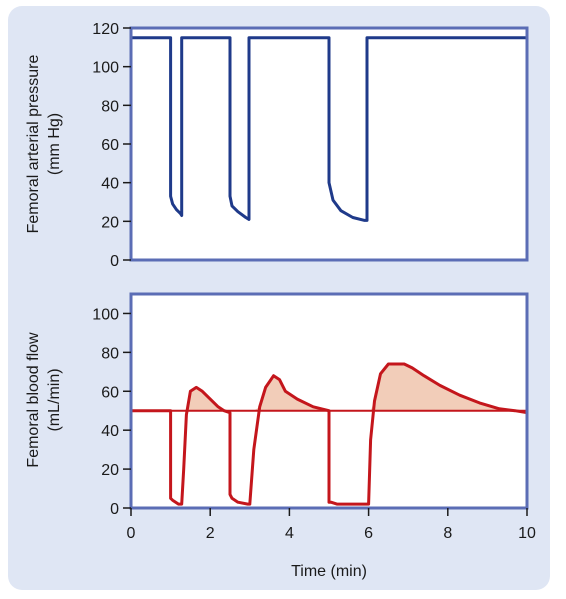 The height and width of the screenshot is (599, 566). I want to click on pressure-y-tick-label: 40, so click(110, 184).